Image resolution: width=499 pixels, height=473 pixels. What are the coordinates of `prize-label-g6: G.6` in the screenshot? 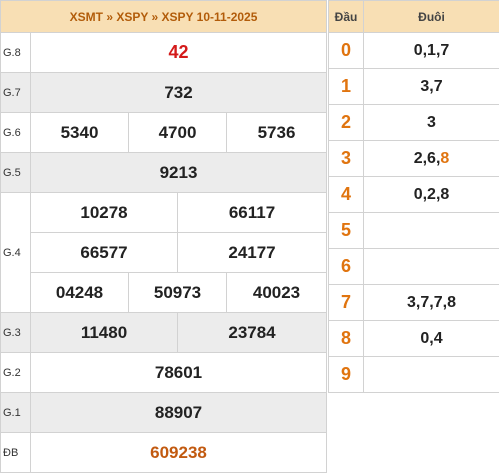 It's located at (16, 133).